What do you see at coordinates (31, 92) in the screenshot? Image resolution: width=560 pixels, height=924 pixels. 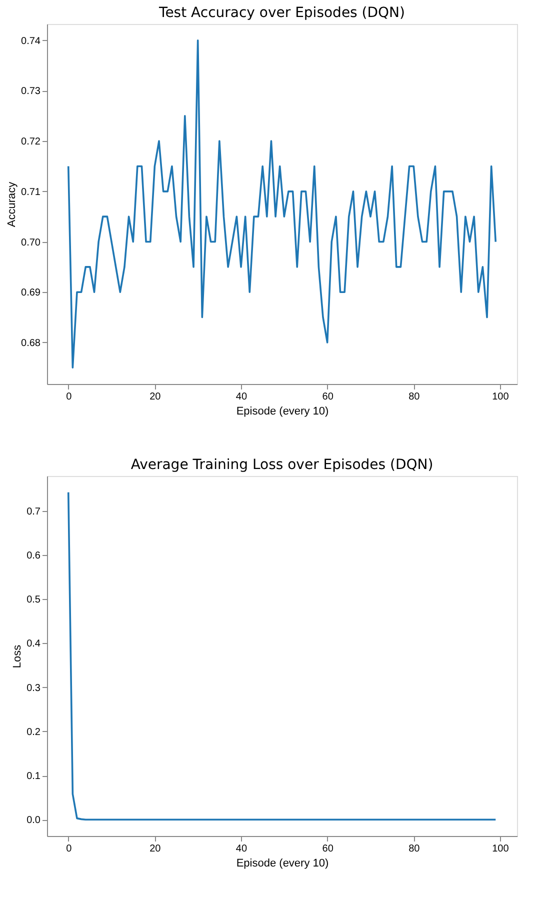 I see `y-tick-label: 0.73` at bounding box center [31, 92].